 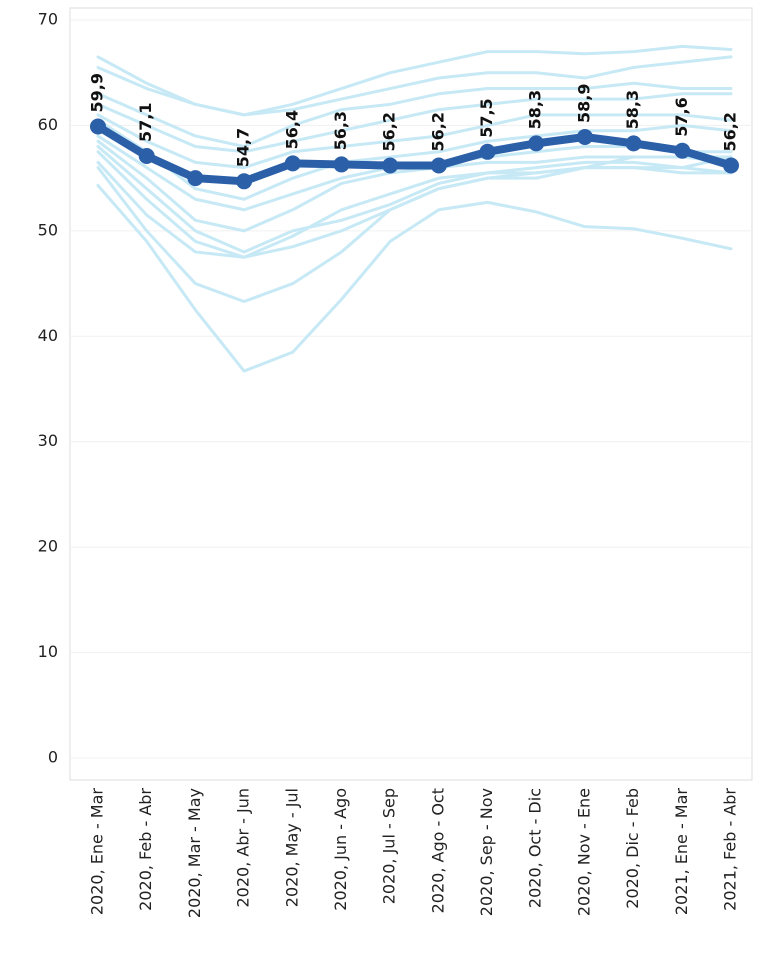 What do you see at coordinates (583, 852) in the screenshot?
I see `x-tick-label: 2020, Nov - Ene` at bounding box center [583, 852].